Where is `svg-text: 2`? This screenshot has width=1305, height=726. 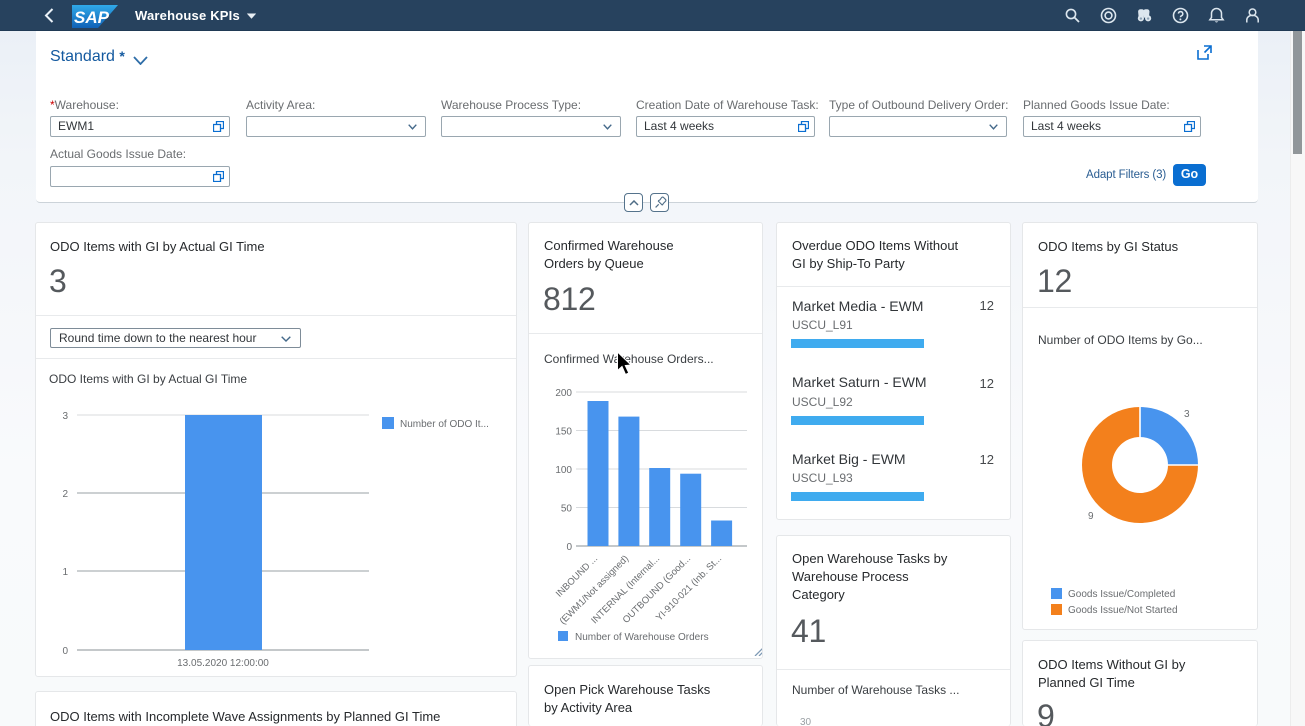 svg-text: 2 is located at coordinates (65, 494).